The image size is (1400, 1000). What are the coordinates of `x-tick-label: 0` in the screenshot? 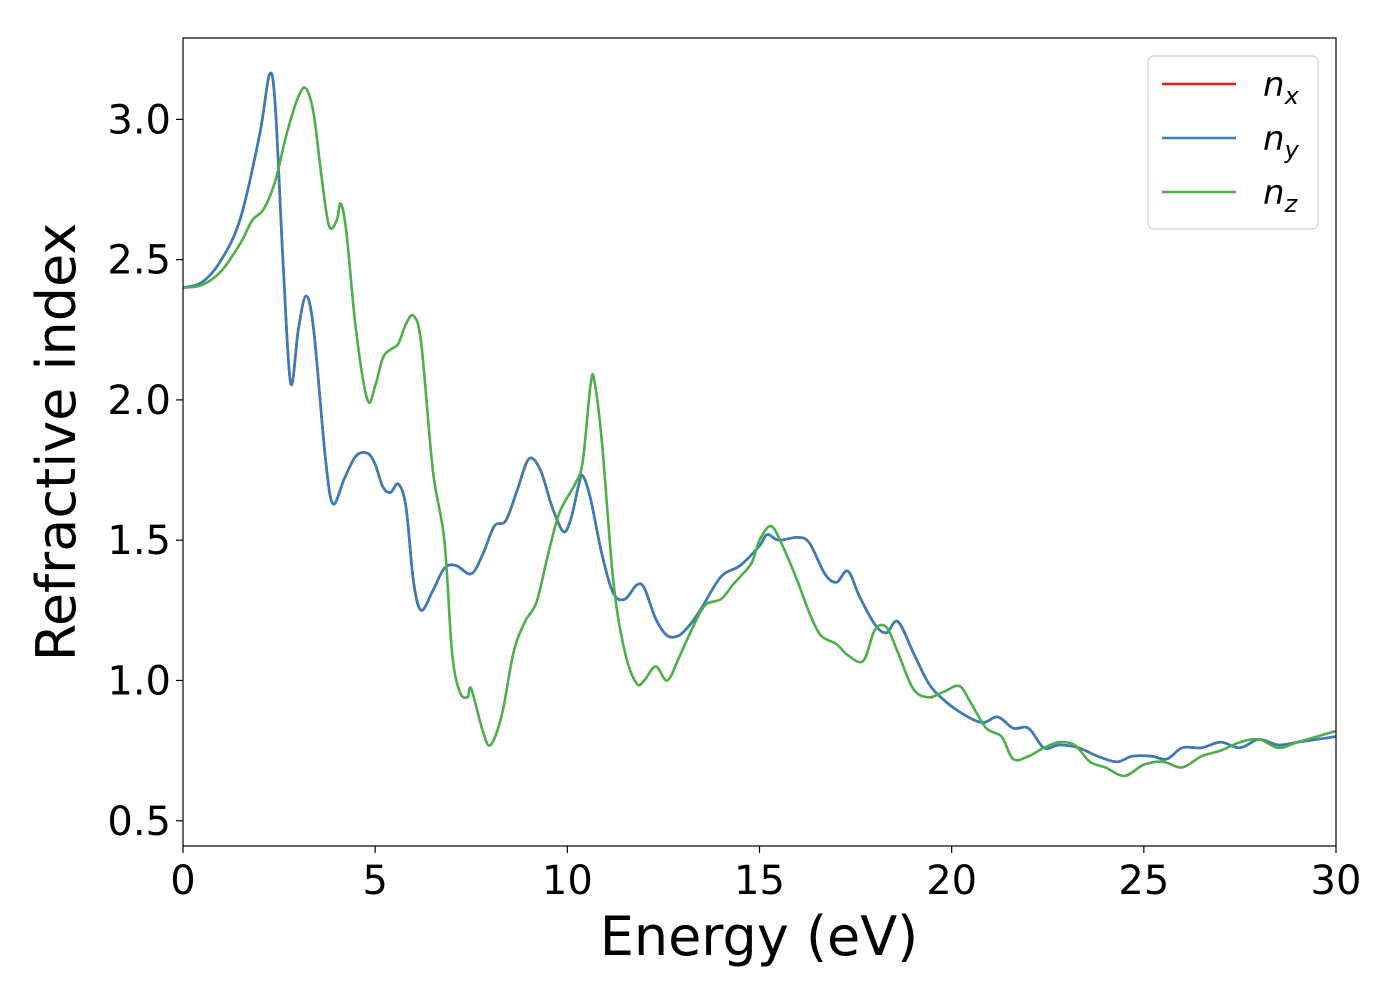 It's located at (182, 881).